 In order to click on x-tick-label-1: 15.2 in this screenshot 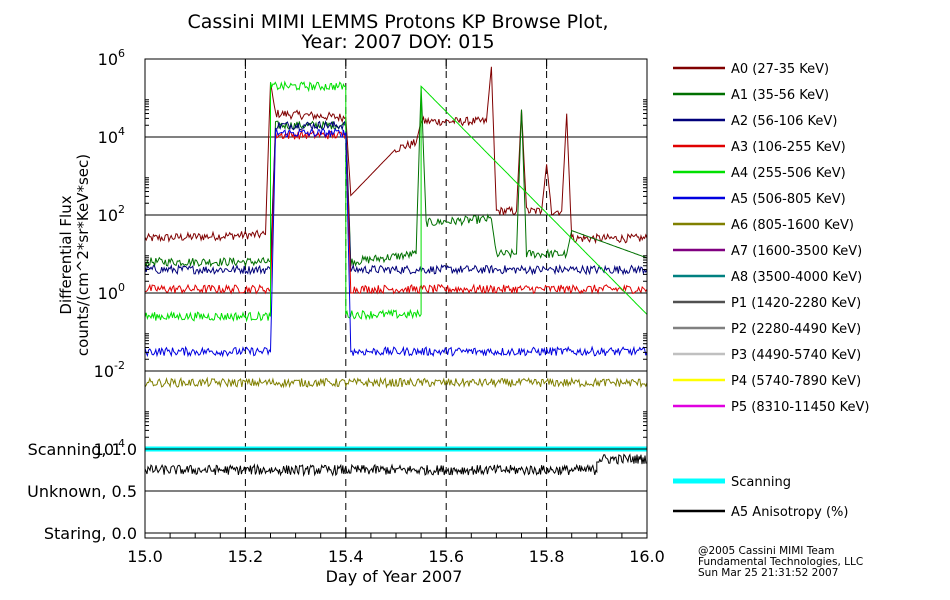, I will do `click(246, 556)`.